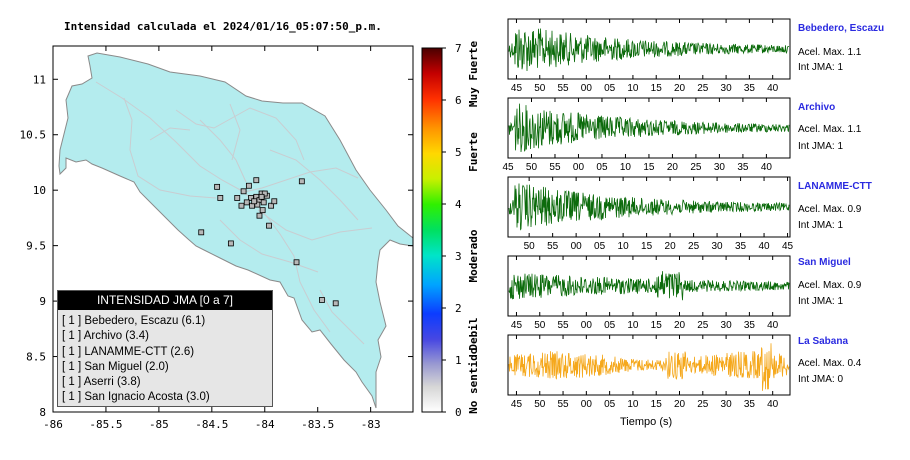 The image size is (910, 460). I want to click on trace-acceleration: Acel. Max. 1.1, so click(830, 52).